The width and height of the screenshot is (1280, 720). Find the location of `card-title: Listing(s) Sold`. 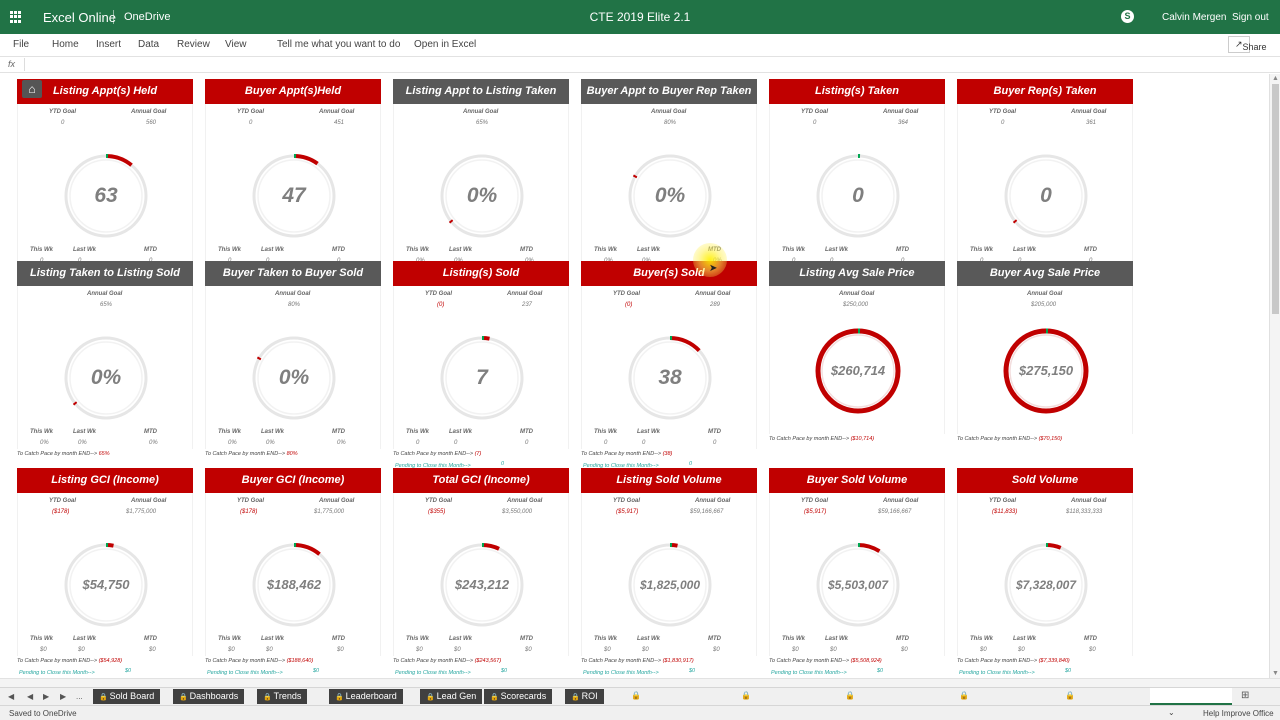

card-title: Listing(s) Sold is located at coordinates (481, 273).